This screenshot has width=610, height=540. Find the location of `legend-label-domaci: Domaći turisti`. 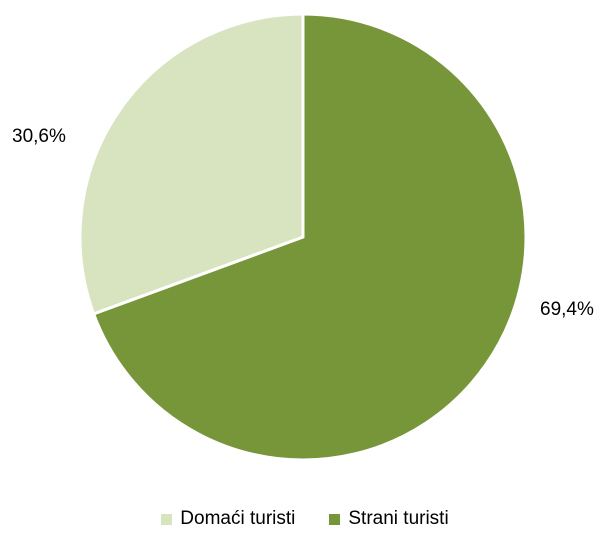

legend-label-domaci: Domaći turisti is located at coordinates (238, 518).